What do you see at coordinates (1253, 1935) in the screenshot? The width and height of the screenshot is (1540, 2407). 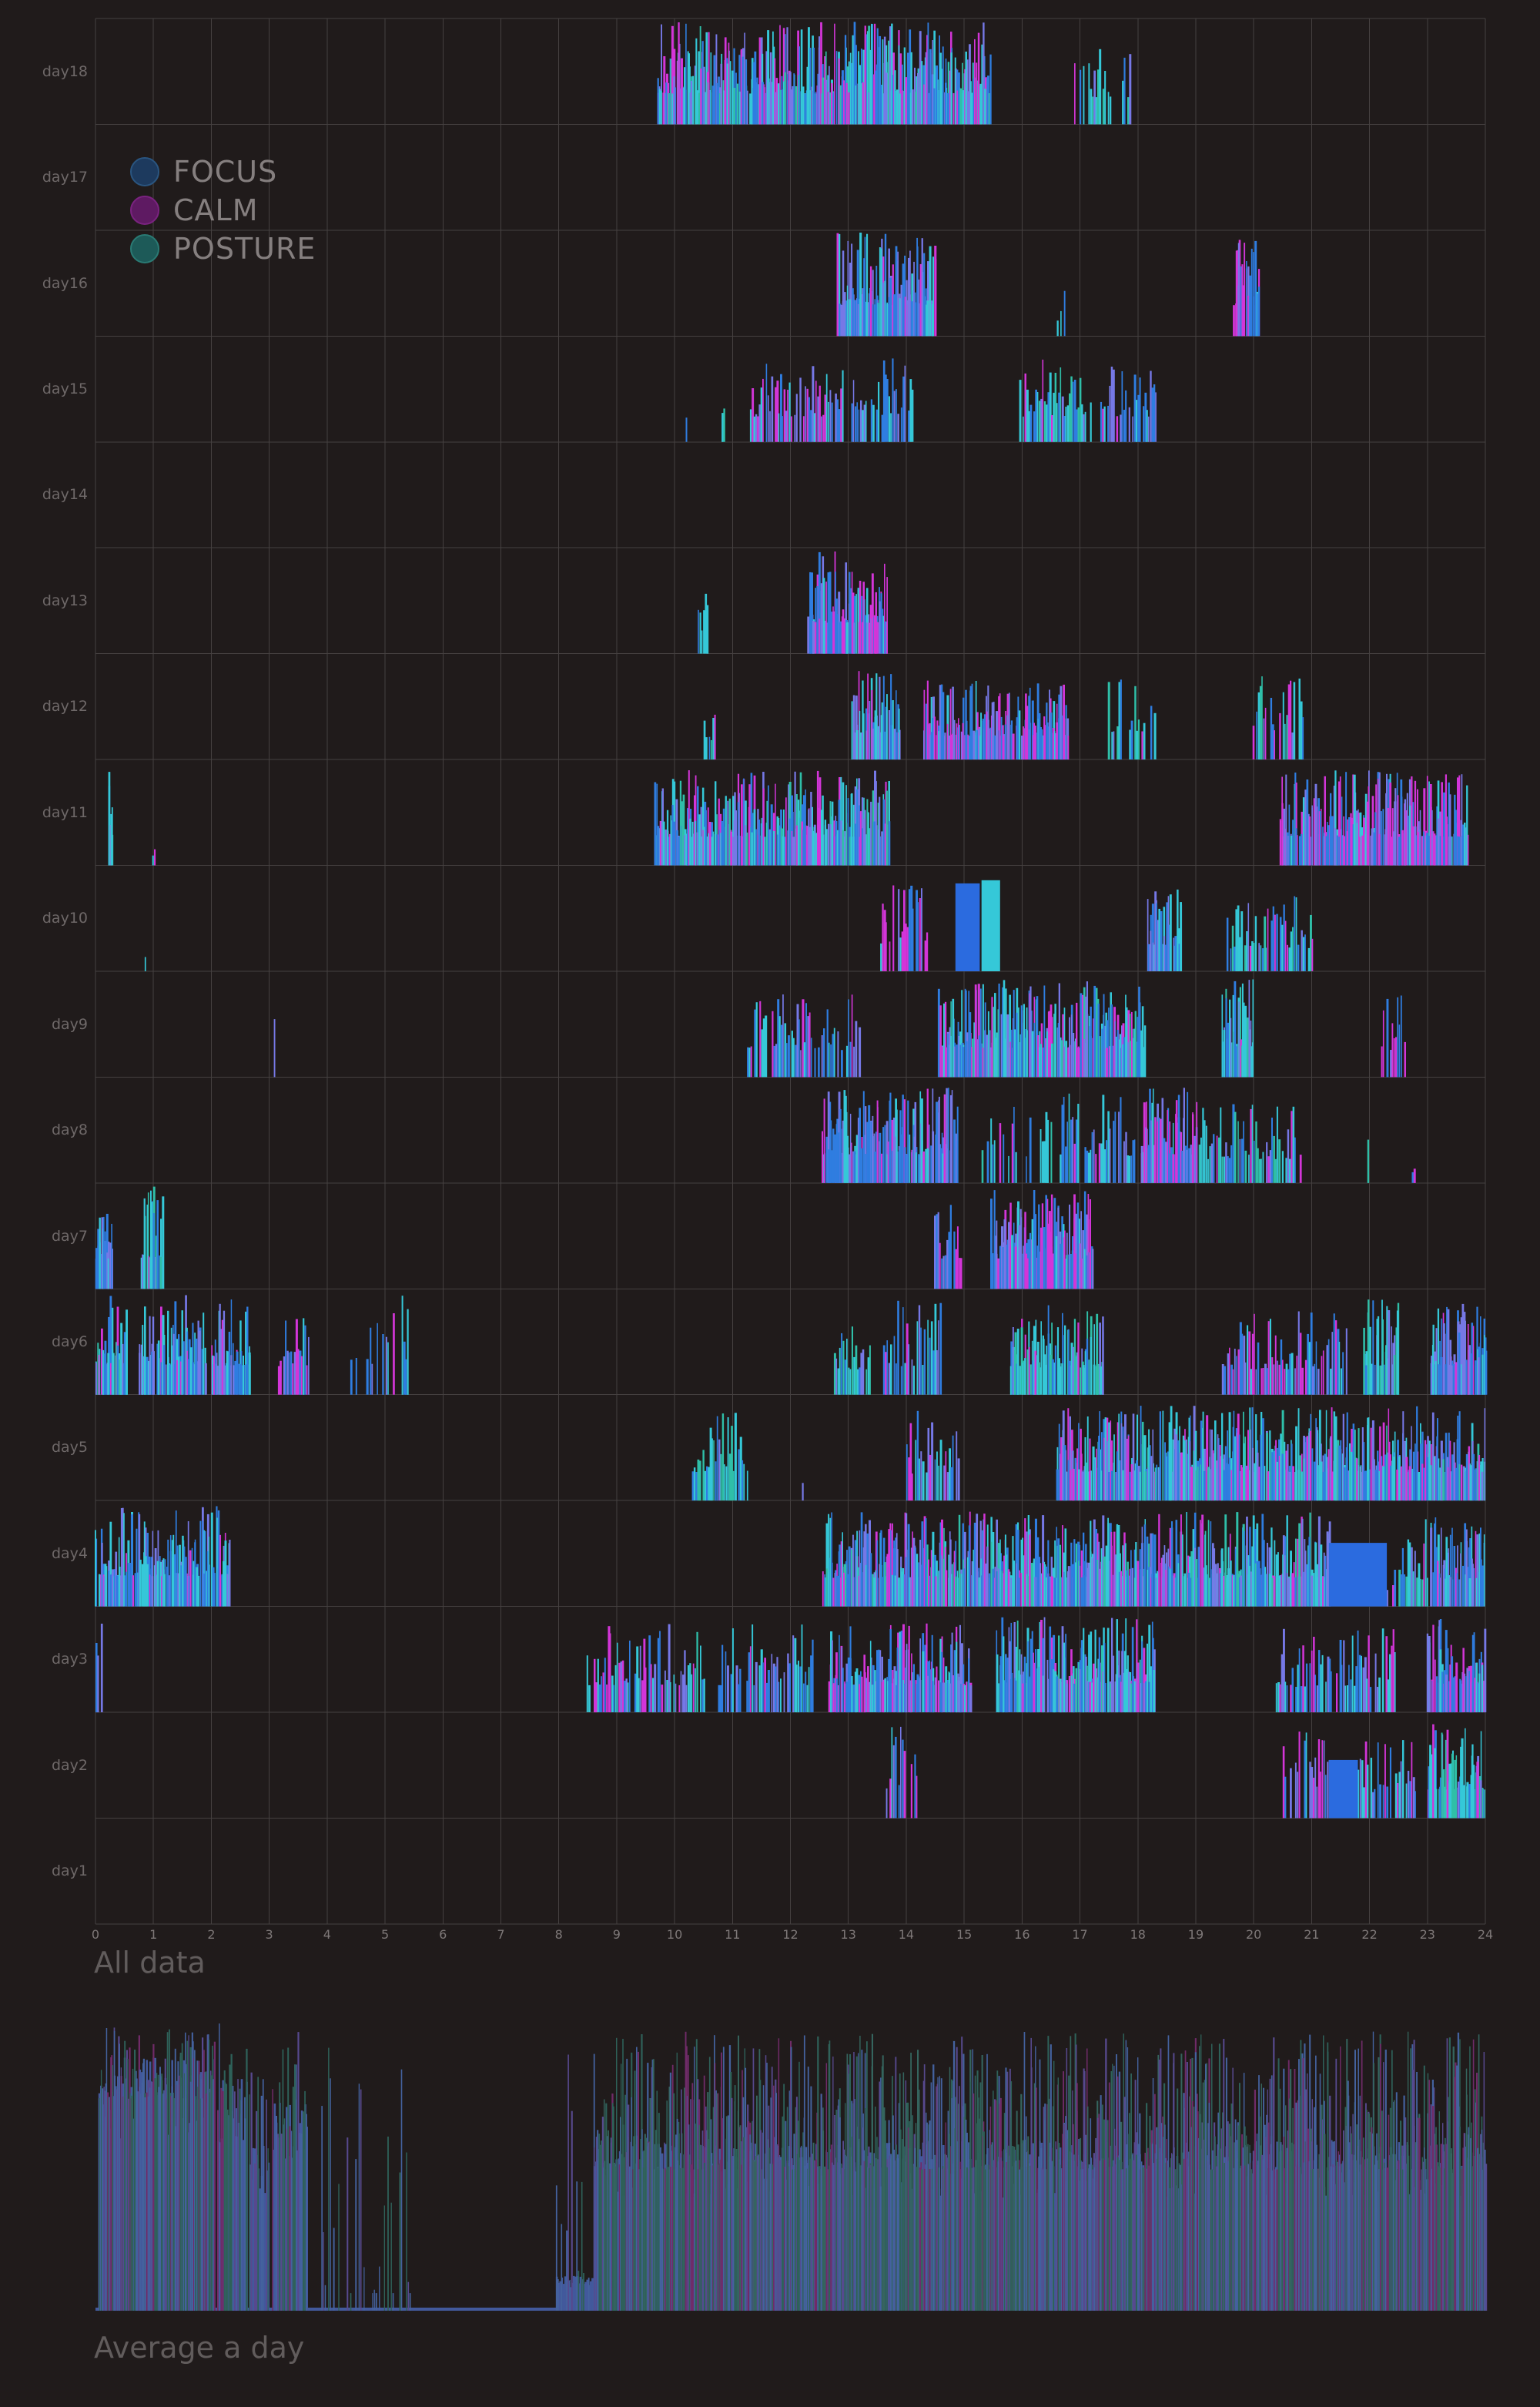 I see `x-tick-label-20: 20` at bounding box center [1253, 1935].